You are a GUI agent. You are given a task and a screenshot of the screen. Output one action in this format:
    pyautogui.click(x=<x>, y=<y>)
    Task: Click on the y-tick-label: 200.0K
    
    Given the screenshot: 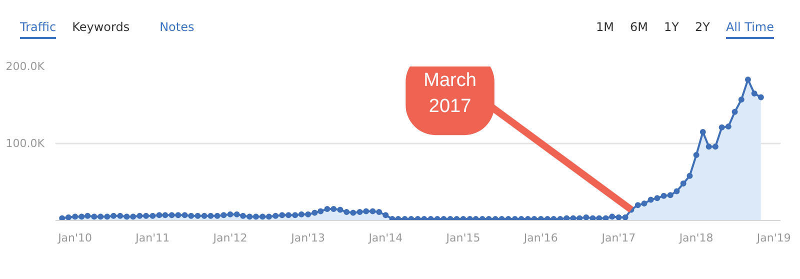 What is the action you would take?
    pyautogui.click(x=26, y=66)
    